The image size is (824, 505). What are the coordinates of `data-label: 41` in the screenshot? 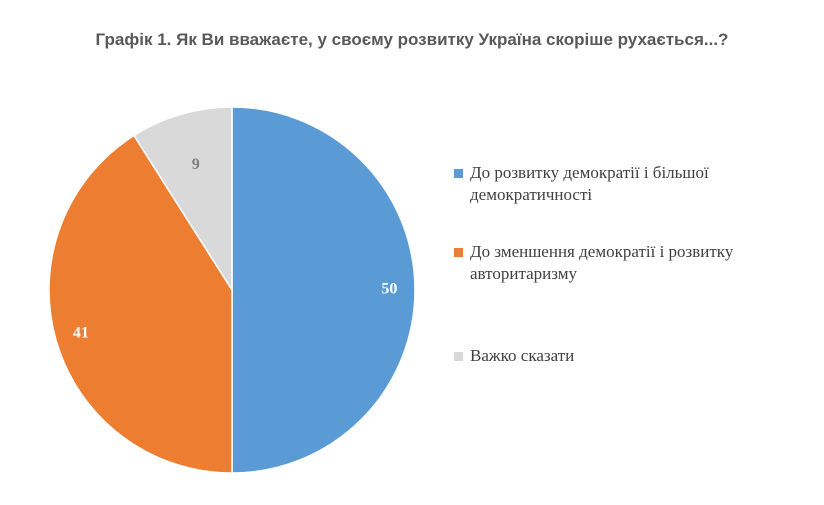 It's located at (81, 333).